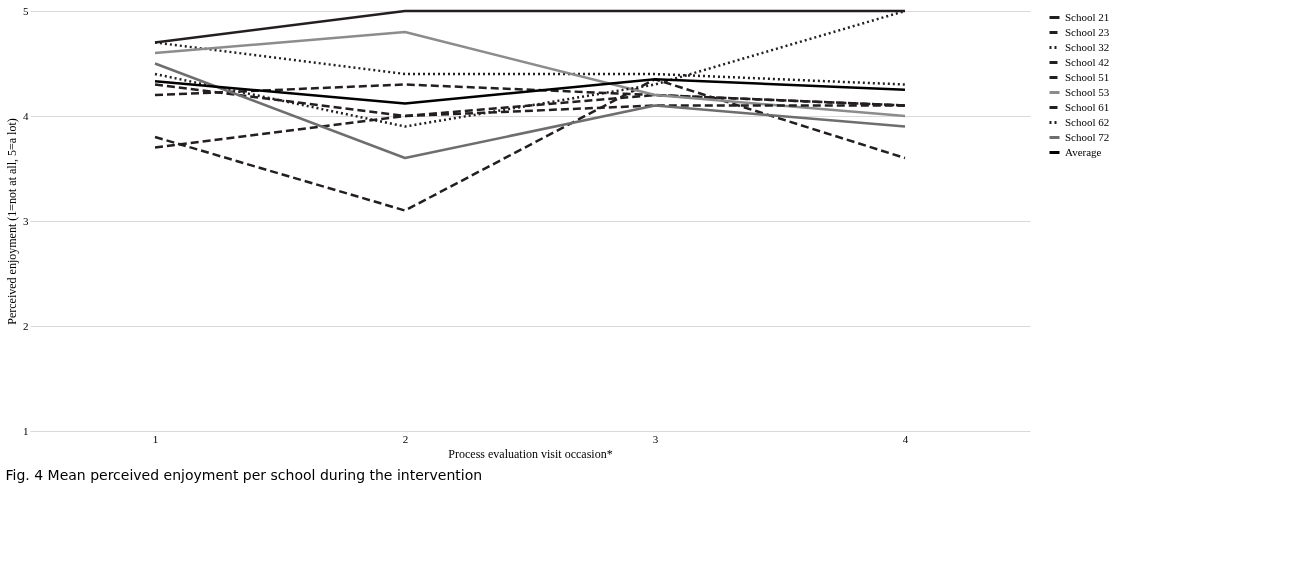 The image size is (1292, 569). Describe the element at coordinates (26, 220) in the screenshot. I see `y-tick-label: 3` at that location.